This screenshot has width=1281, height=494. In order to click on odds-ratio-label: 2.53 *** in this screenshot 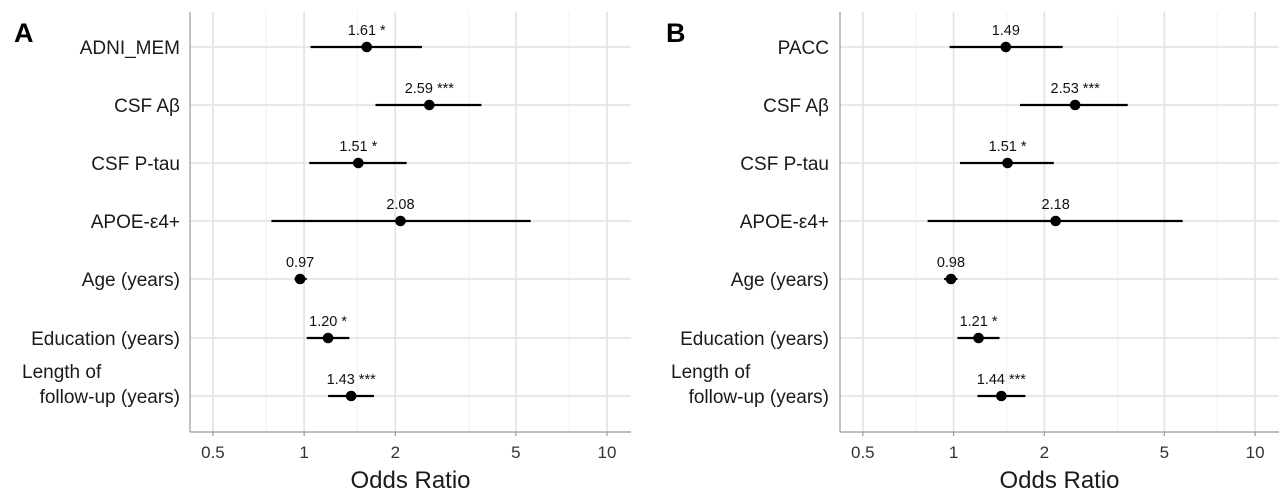, I will do `click(1076, 89)`.